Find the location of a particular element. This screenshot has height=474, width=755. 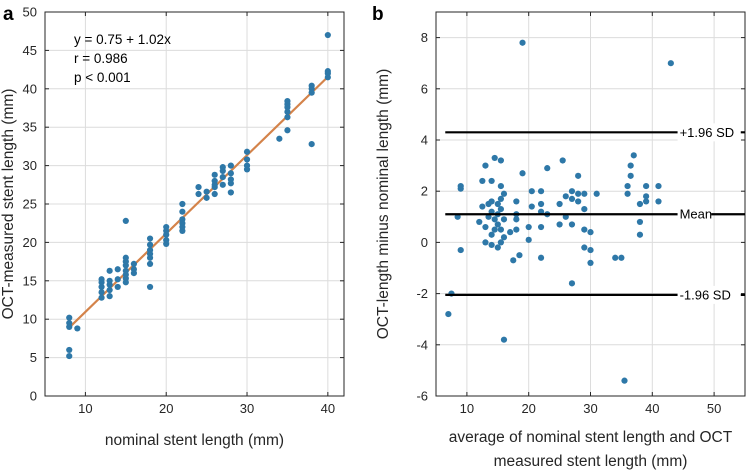

x-tick-label: 20 is located at coordinates (528, 408).